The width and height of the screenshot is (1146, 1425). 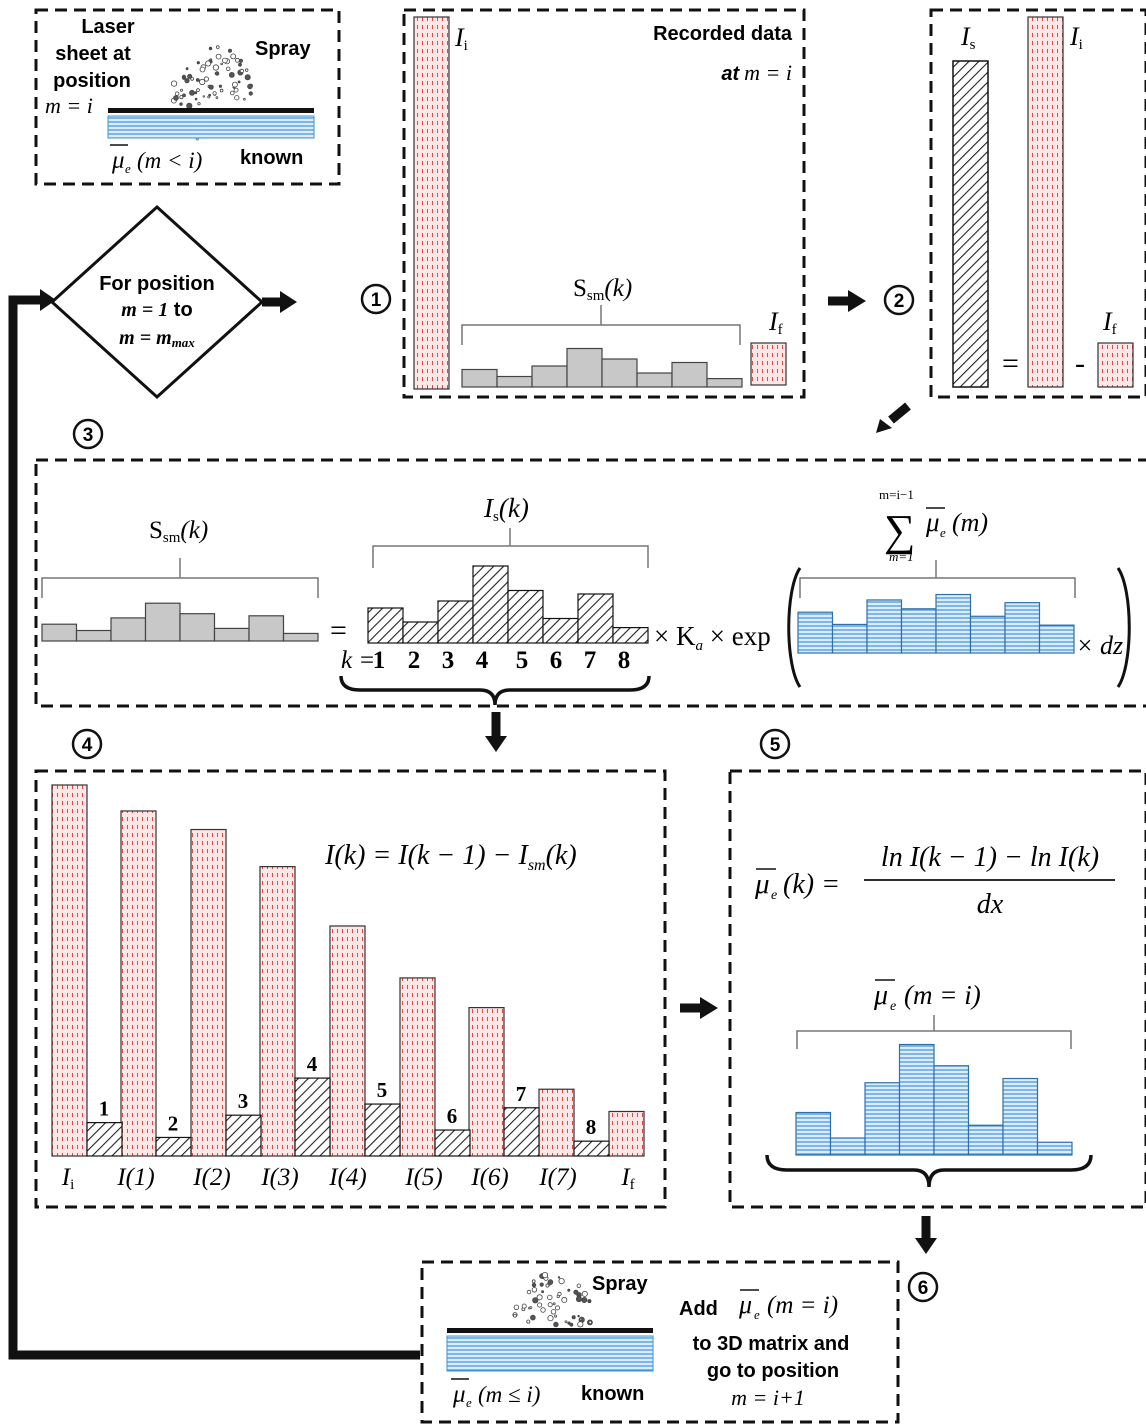 What do you see at coordinates (173, 1123) in the screenshot?
I see `attenuation-label-2: 2` at bounding box center [173, 1123].